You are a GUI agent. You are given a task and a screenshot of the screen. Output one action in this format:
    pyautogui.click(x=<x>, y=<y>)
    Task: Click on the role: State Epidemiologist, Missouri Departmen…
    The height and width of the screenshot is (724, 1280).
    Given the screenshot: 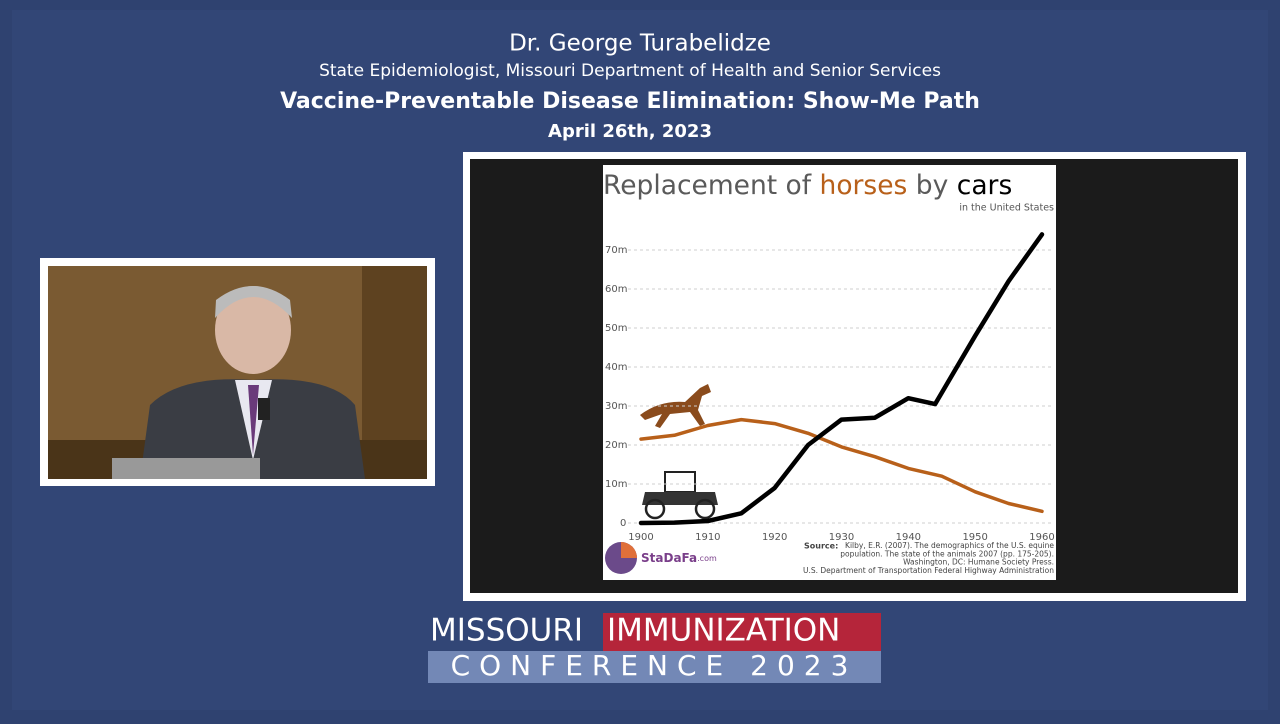 What is the action you would take?
    pyautogui.click(x=630, y=71)
    